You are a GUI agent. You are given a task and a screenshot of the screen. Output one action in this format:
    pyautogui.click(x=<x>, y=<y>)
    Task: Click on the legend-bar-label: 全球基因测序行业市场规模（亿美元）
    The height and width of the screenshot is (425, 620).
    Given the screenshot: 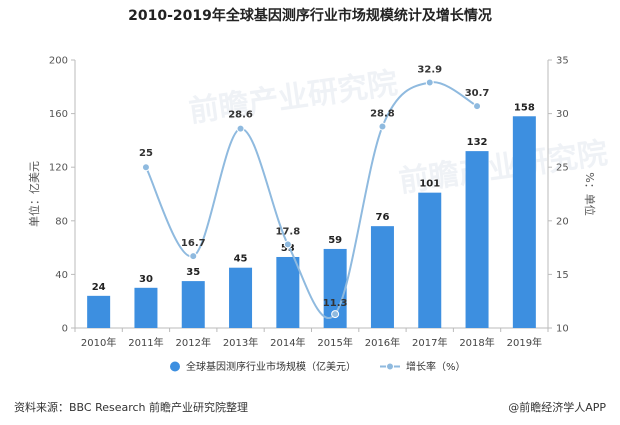 What is the action you would take?
    pyautogui.click(x=271, y=366)
    